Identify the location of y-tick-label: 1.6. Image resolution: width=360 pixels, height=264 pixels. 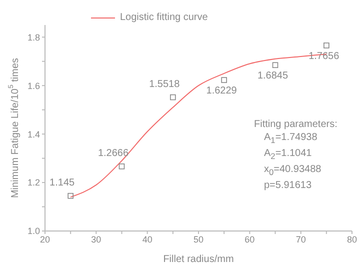
(33, 85).